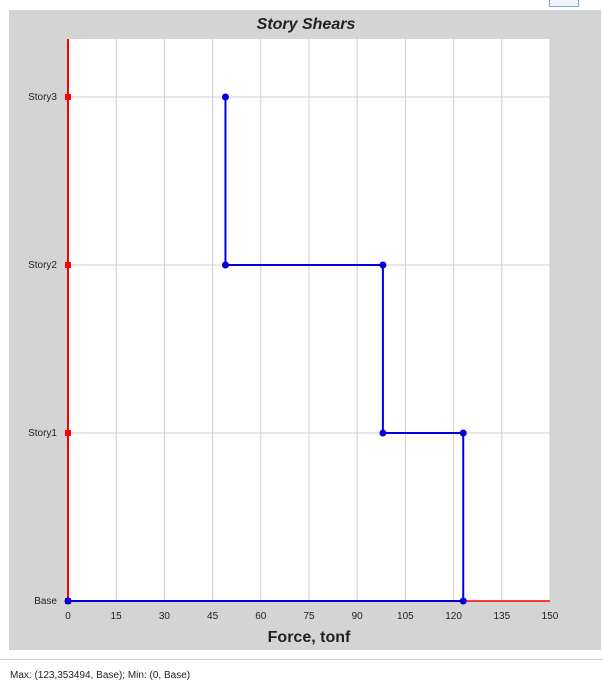 Image resolution: width=603 pixels, height=686 pixels. What do you see at coordinates (550, 616) in the screenshot?
I see `x-tick-label: 150` at bounding box center [550, 616].